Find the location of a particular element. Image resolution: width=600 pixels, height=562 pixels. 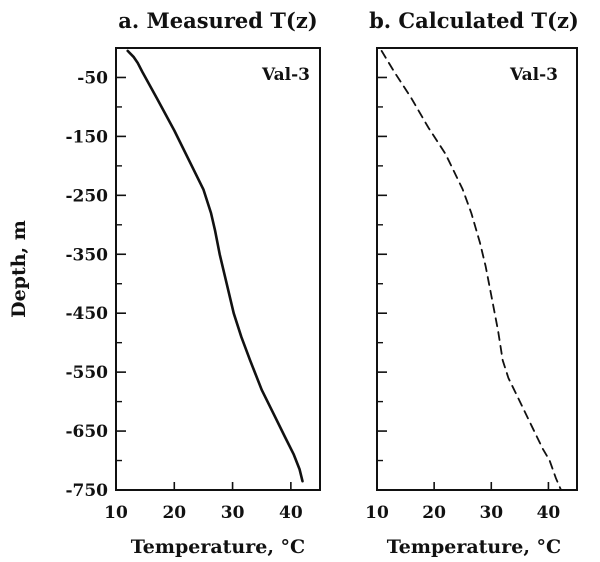

y-tick-label: -550 is located at coordinates (86, 373).